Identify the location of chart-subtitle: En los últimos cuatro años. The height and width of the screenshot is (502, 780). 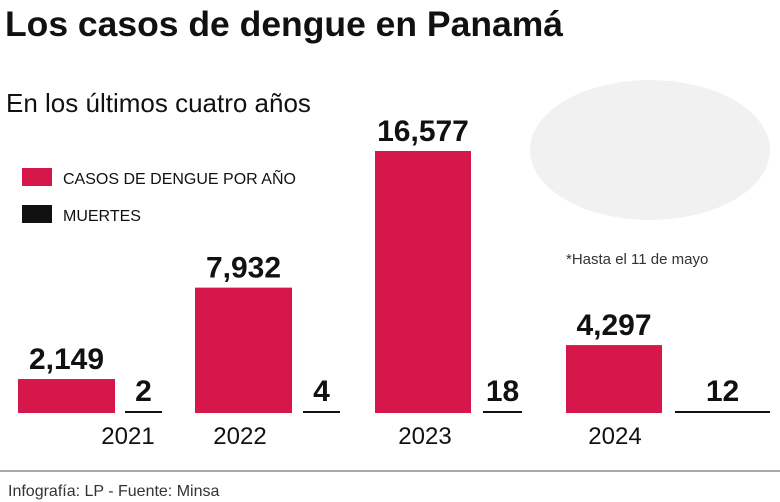
(158, 103).